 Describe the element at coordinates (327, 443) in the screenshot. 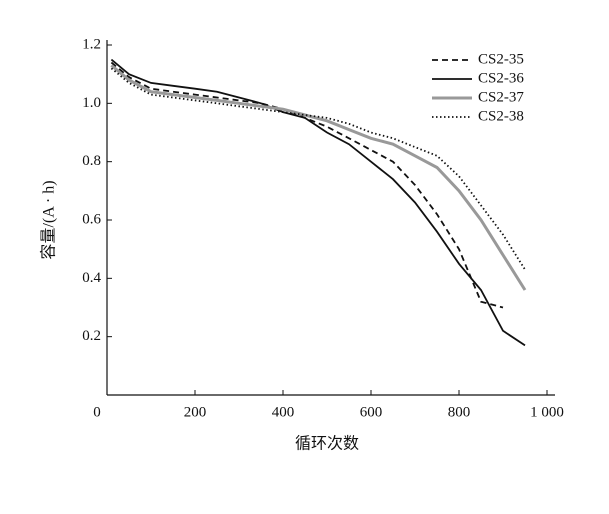

I see `x-axis-label: 循环次数` at that location.